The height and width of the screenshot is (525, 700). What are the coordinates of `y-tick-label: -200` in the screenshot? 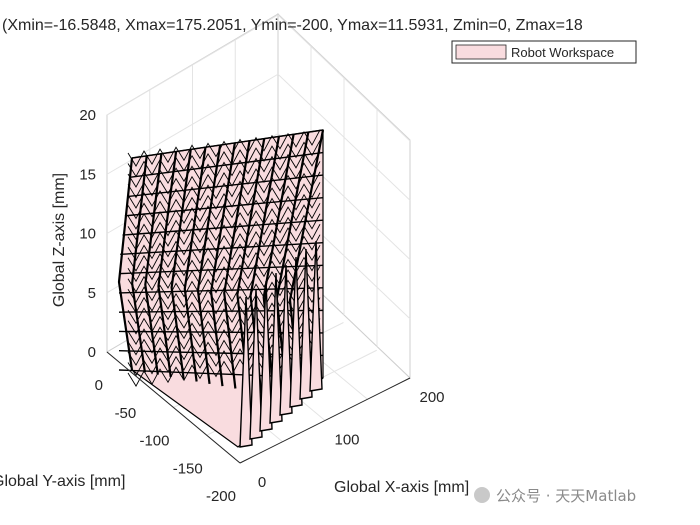 It's located at (221, 496).